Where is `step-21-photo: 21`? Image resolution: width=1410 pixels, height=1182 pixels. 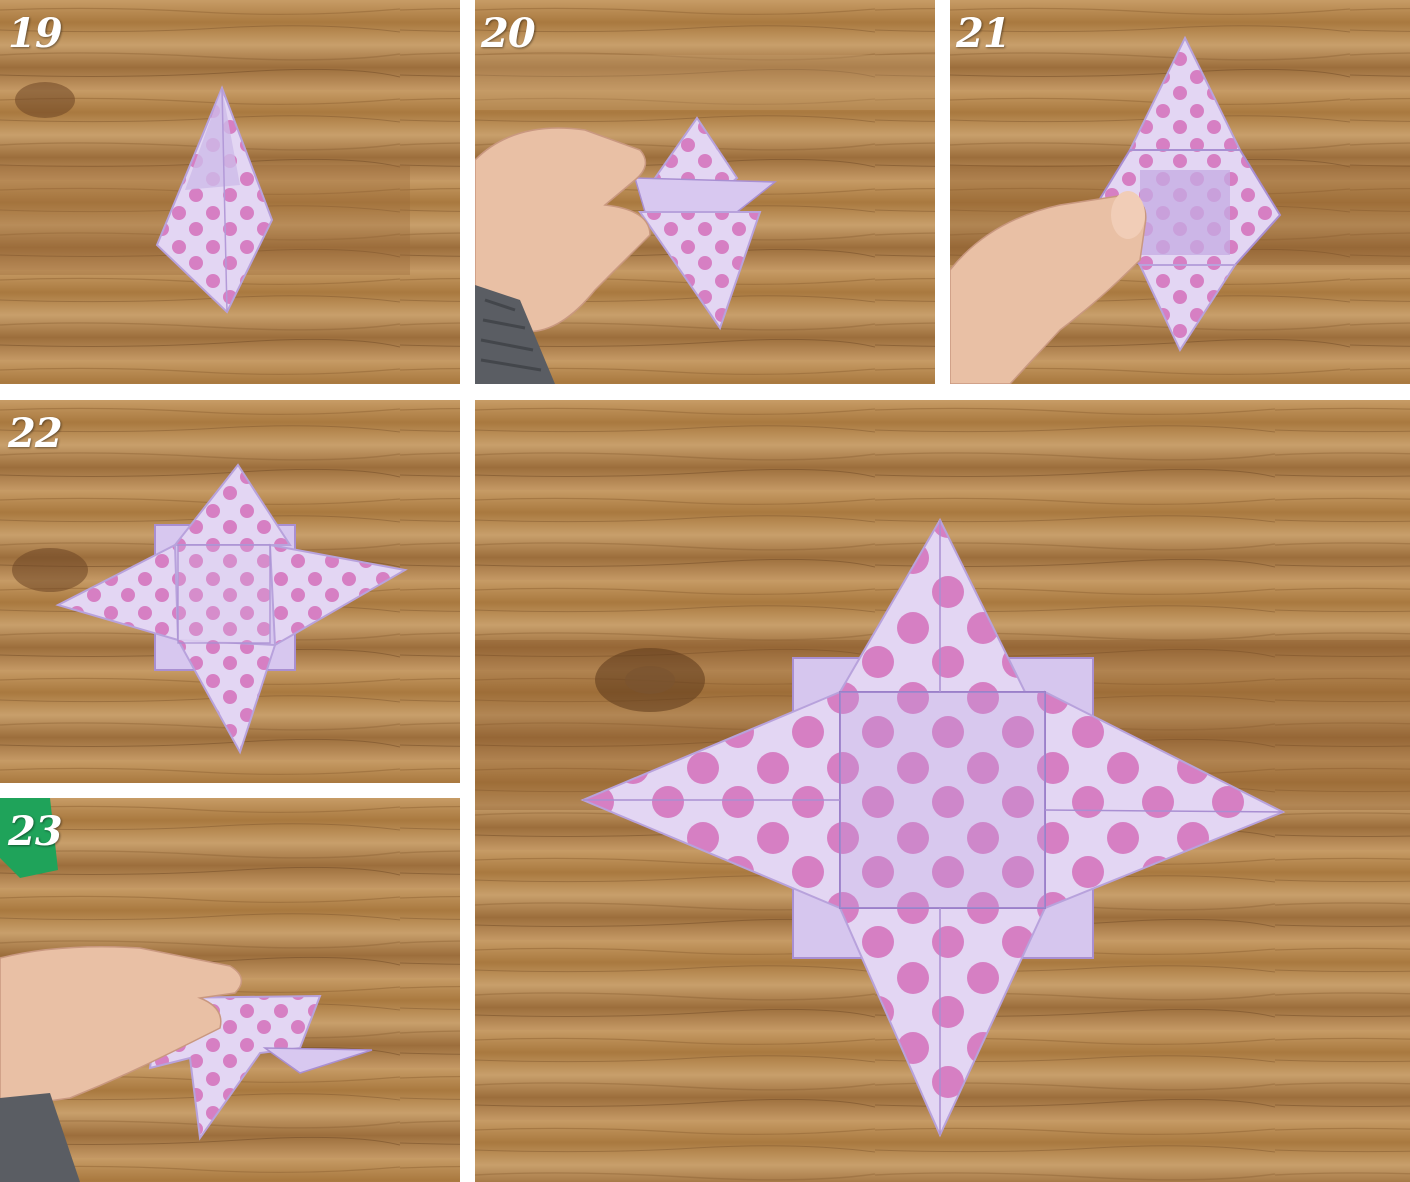
step-21-photo: 21 is located at coordinates (1180, 192).